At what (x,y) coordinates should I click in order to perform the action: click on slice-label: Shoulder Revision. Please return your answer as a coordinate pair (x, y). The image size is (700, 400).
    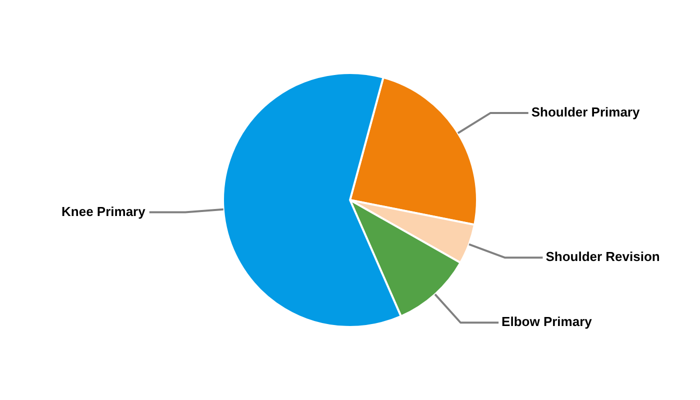
    Looking at the image, I should click on (603, 256).